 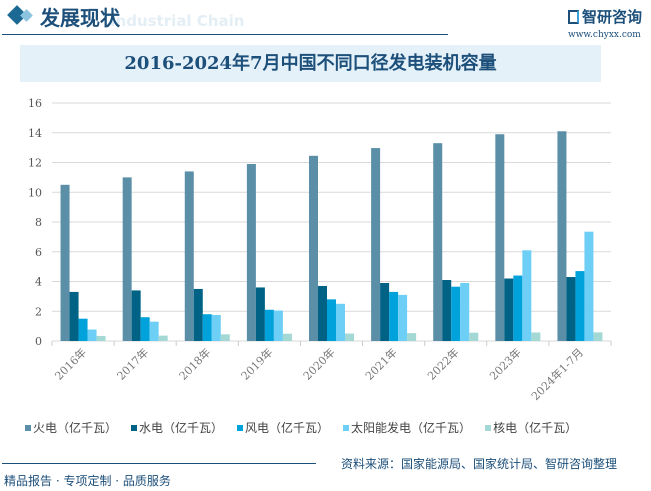 What do you see at coordinates (504, 363) in the screenshot?
I see `x-tick-label: 2023年` at bounding box center [504, 363].